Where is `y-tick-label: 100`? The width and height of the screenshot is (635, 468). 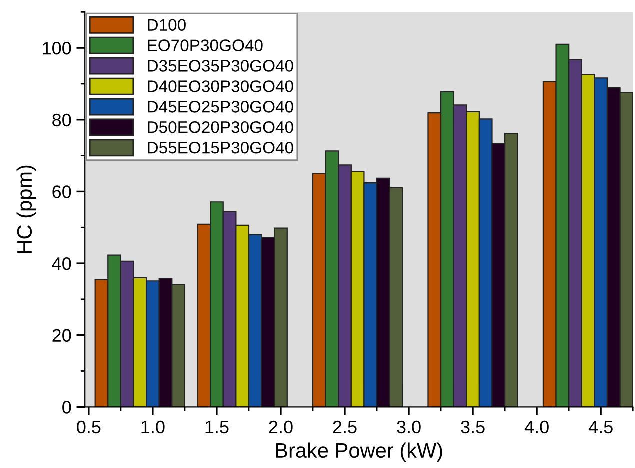 y-tick-label: 100 is located at coordinates (57, 48).